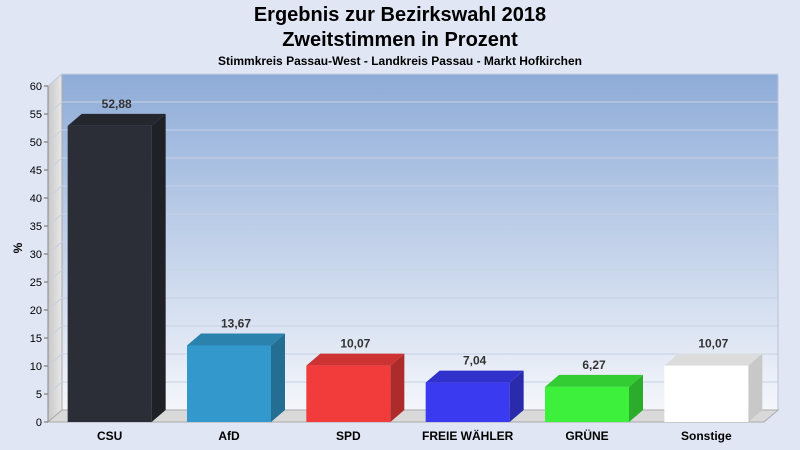 The width and height of the screenshot is (800, 450). I want to click on y-tick-label: 15, so click(36, 339).